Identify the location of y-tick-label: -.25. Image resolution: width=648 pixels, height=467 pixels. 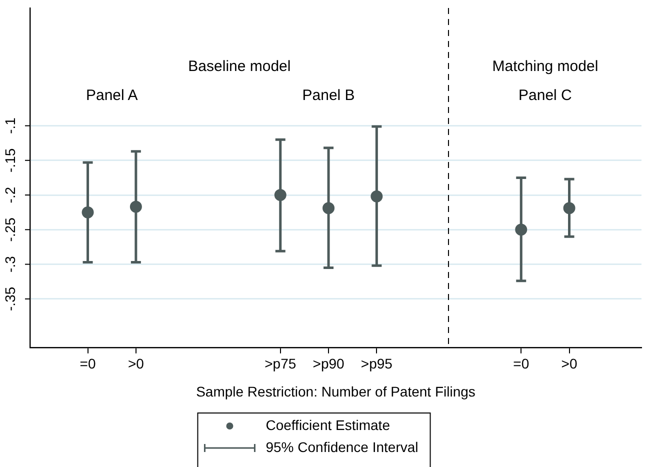
(10, 229).